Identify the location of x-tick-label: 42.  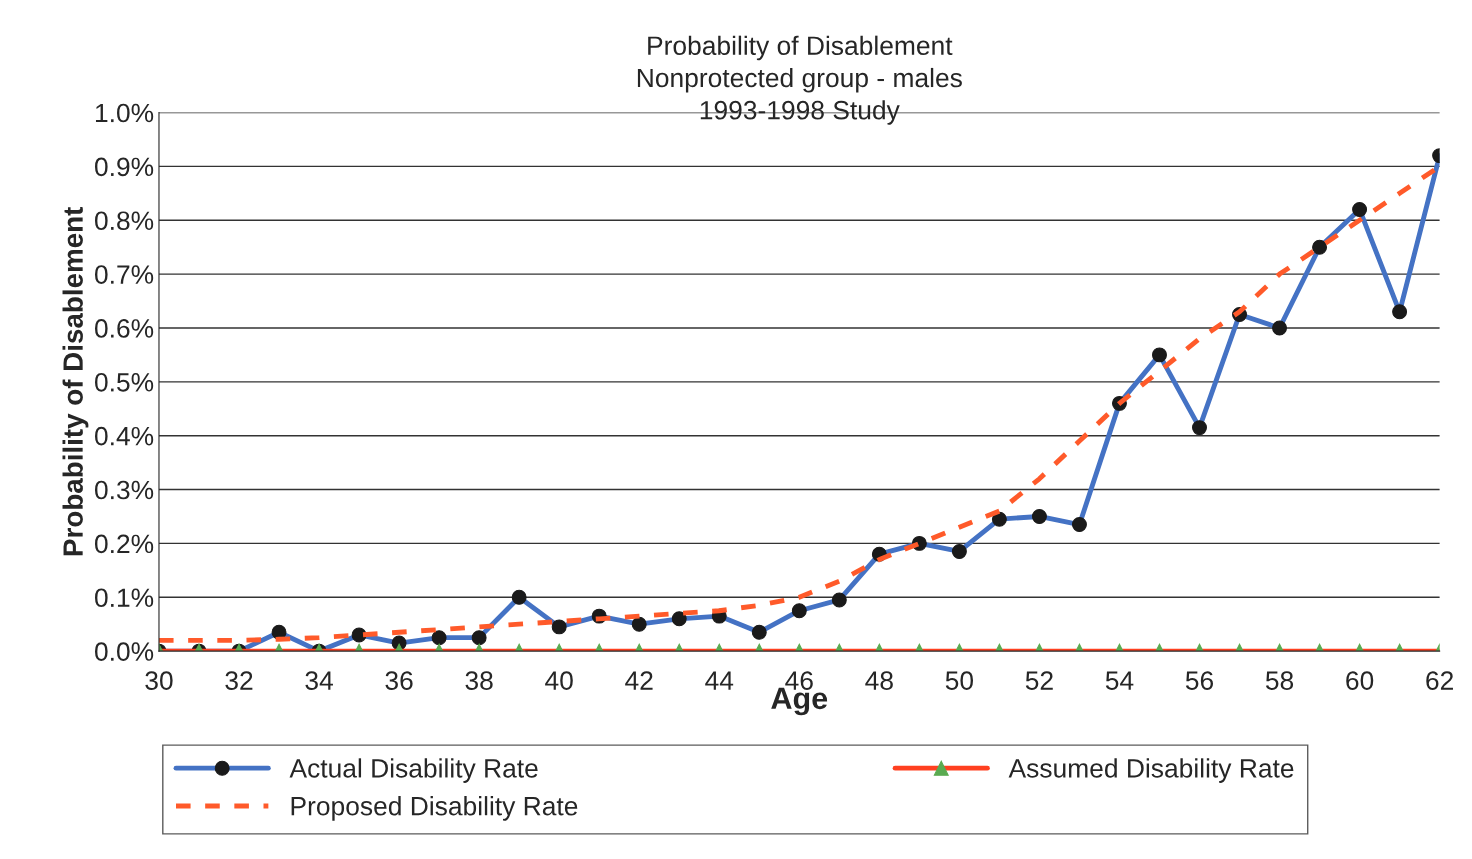
(639, 680).